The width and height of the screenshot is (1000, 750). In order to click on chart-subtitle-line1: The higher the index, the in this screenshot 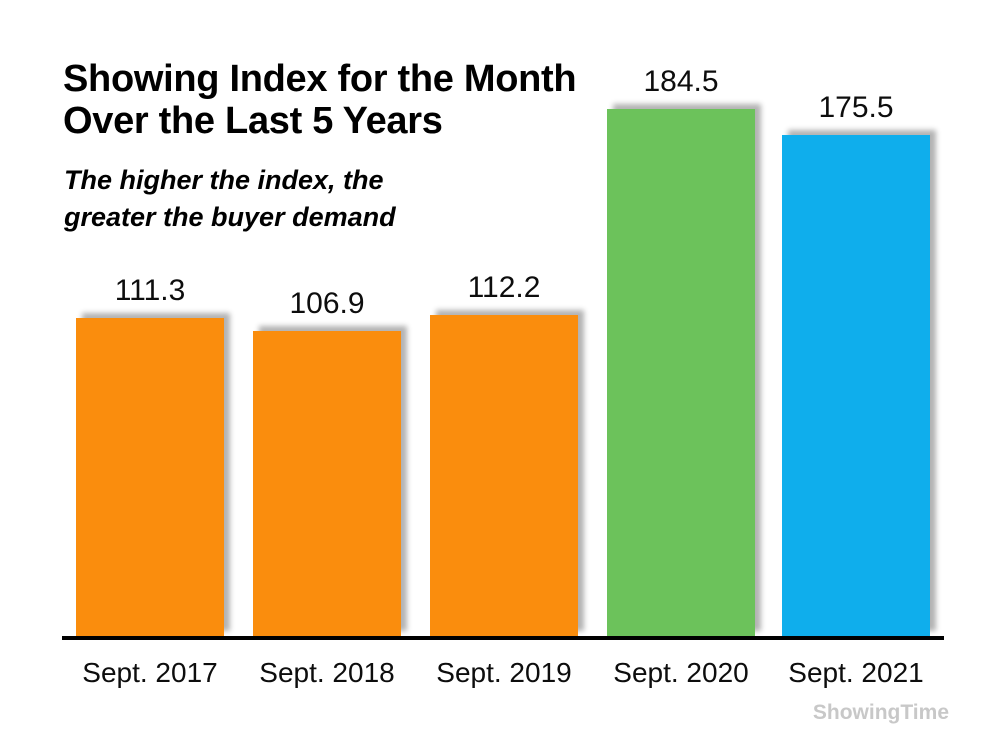, I will do `click(224, 180)`.